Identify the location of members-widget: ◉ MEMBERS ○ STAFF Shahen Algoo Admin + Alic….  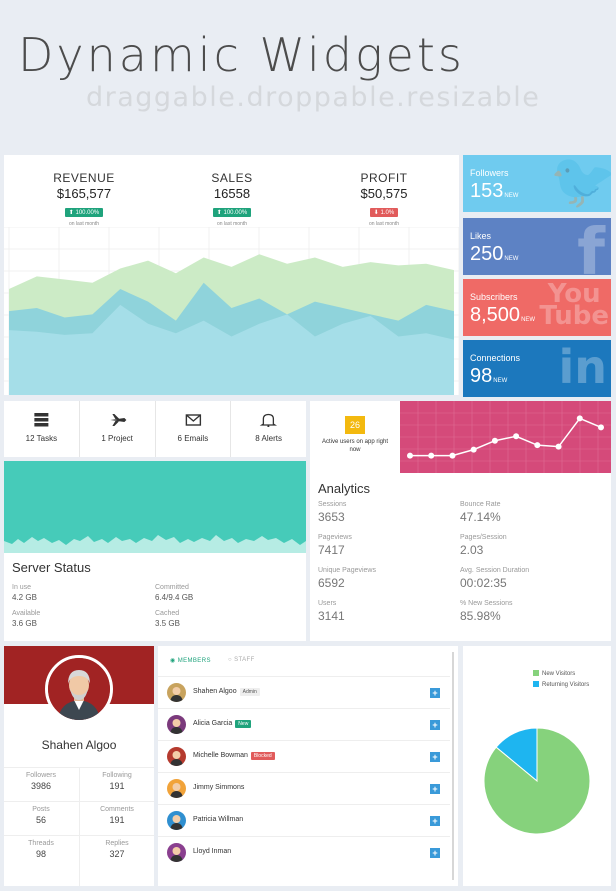
(308, 766).